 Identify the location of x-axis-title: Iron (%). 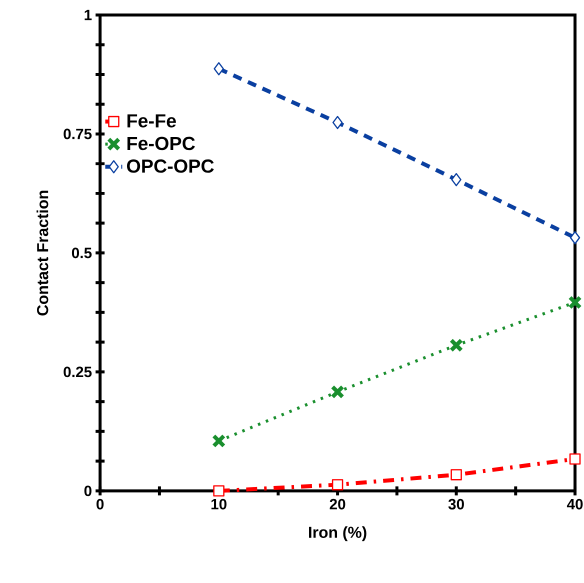
(337, 534).